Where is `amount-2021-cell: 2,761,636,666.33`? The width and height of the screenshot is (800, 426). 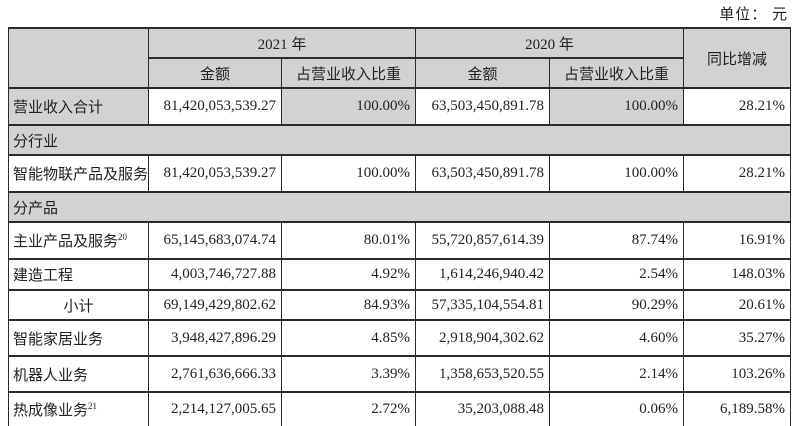
amount-2021-cell: 2,761,636,666.33 is located at coordinates (215, 374).